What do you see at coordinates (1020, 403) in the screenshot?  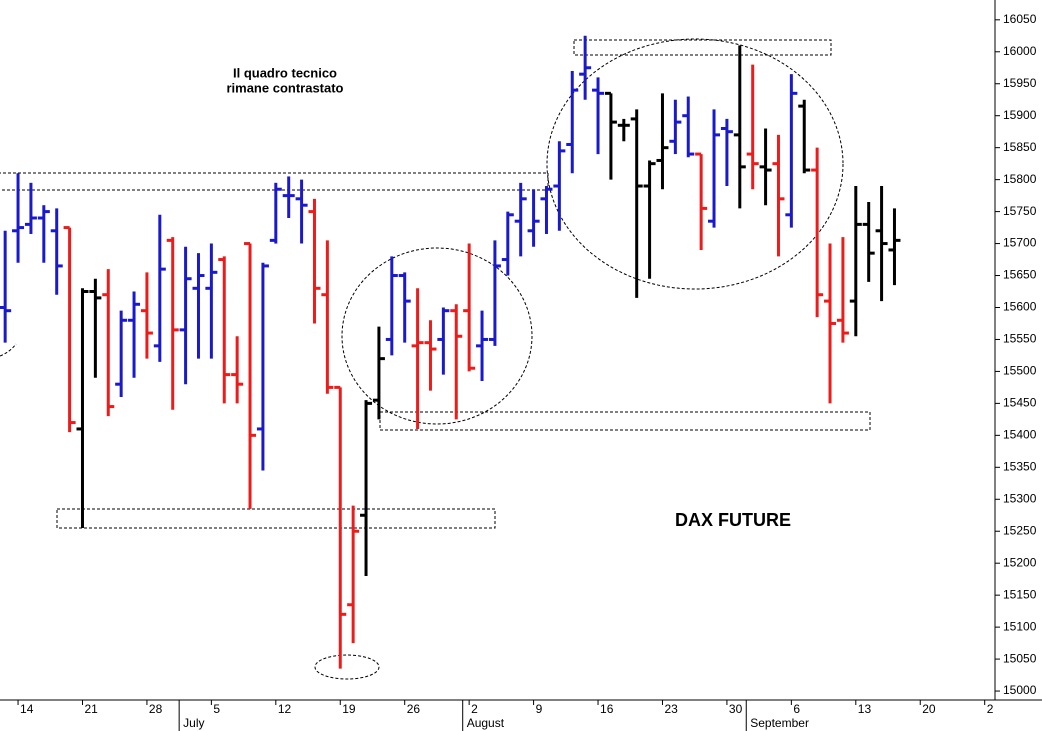 I see `y-tick-label: 15450` at bounding box center [1020, 403].